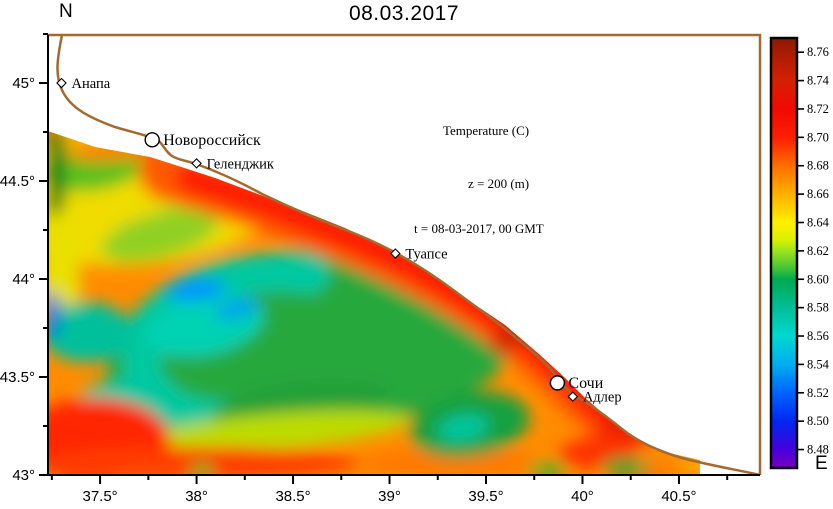 Image resolution: width=833 pixels, height=509 pixels. What do you see at coordinates (582, 496) in the screenshot?
I see `x-tick-label: 40°` at bounding box center [582, 496].